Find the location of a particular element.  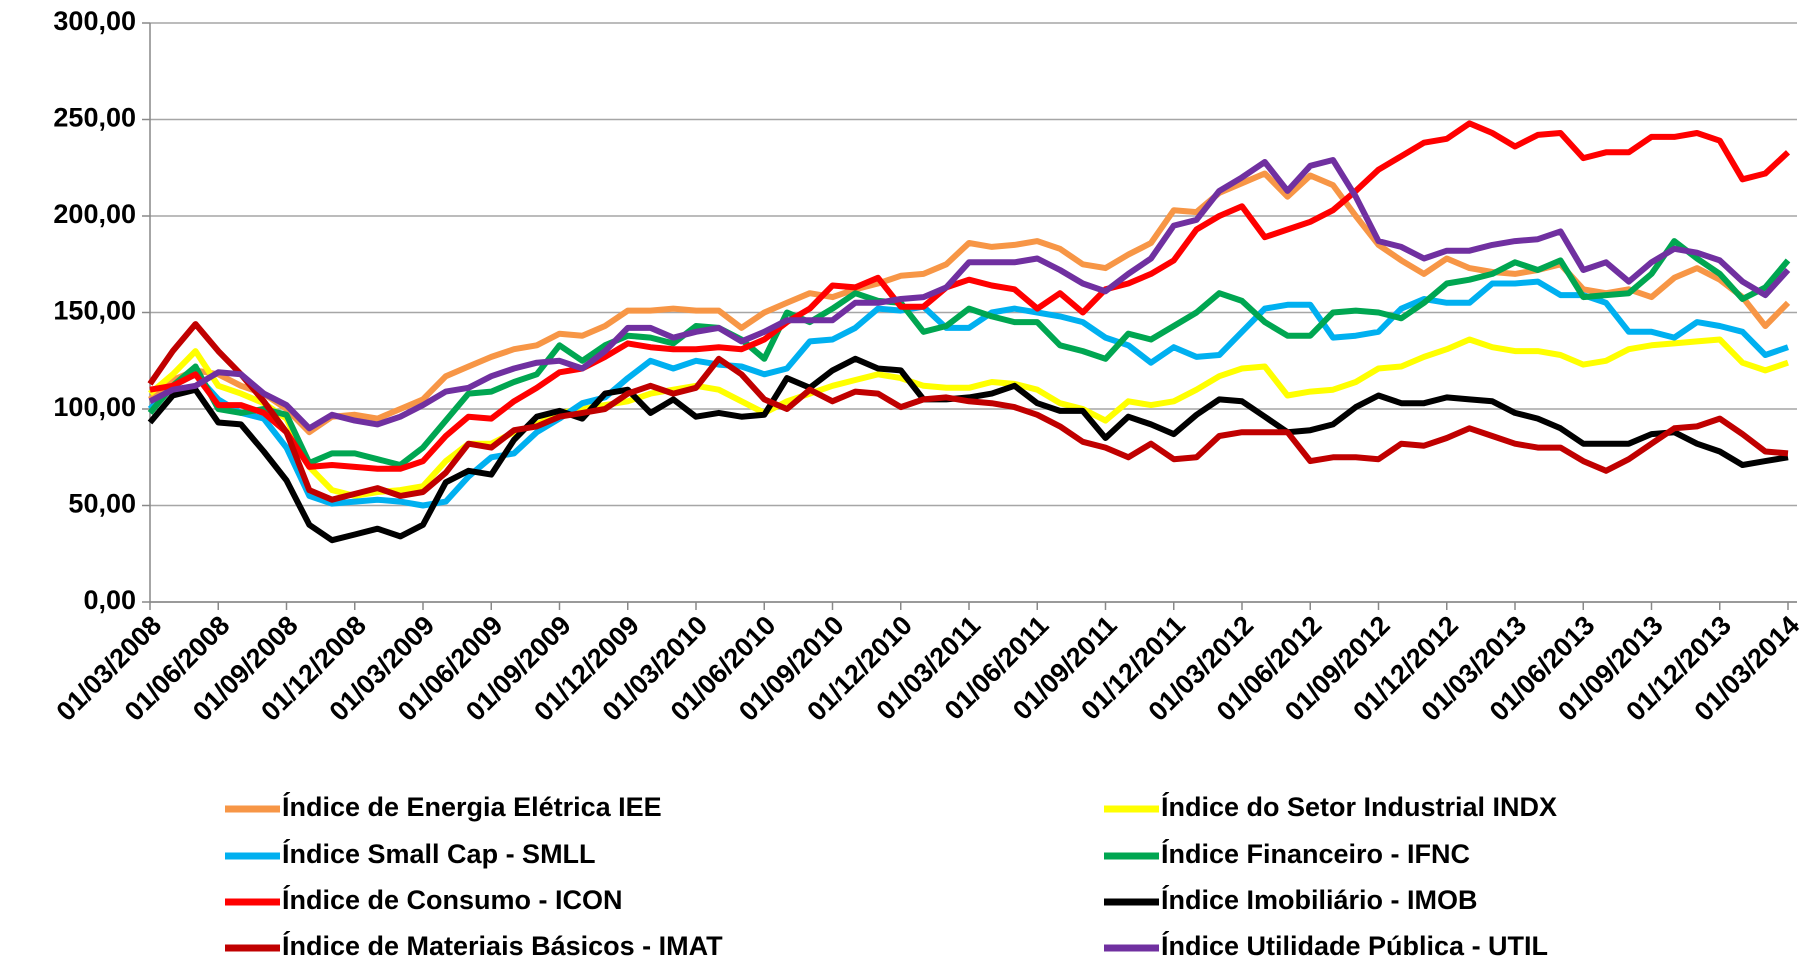

y-tick-label: 250,00 is located at coordinates (94, 118).